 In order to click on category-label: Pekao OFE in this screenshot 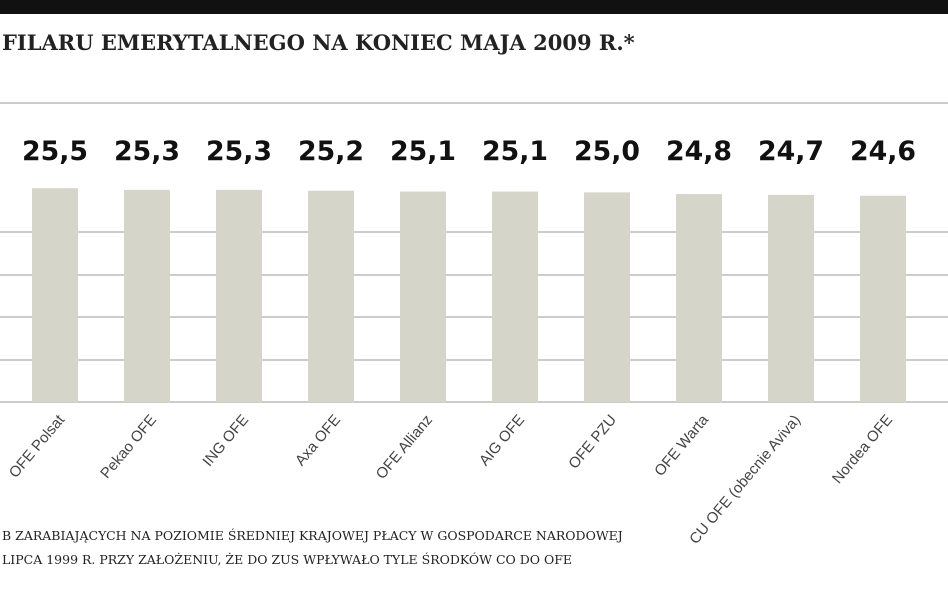, I will do `click(128, 447)`.